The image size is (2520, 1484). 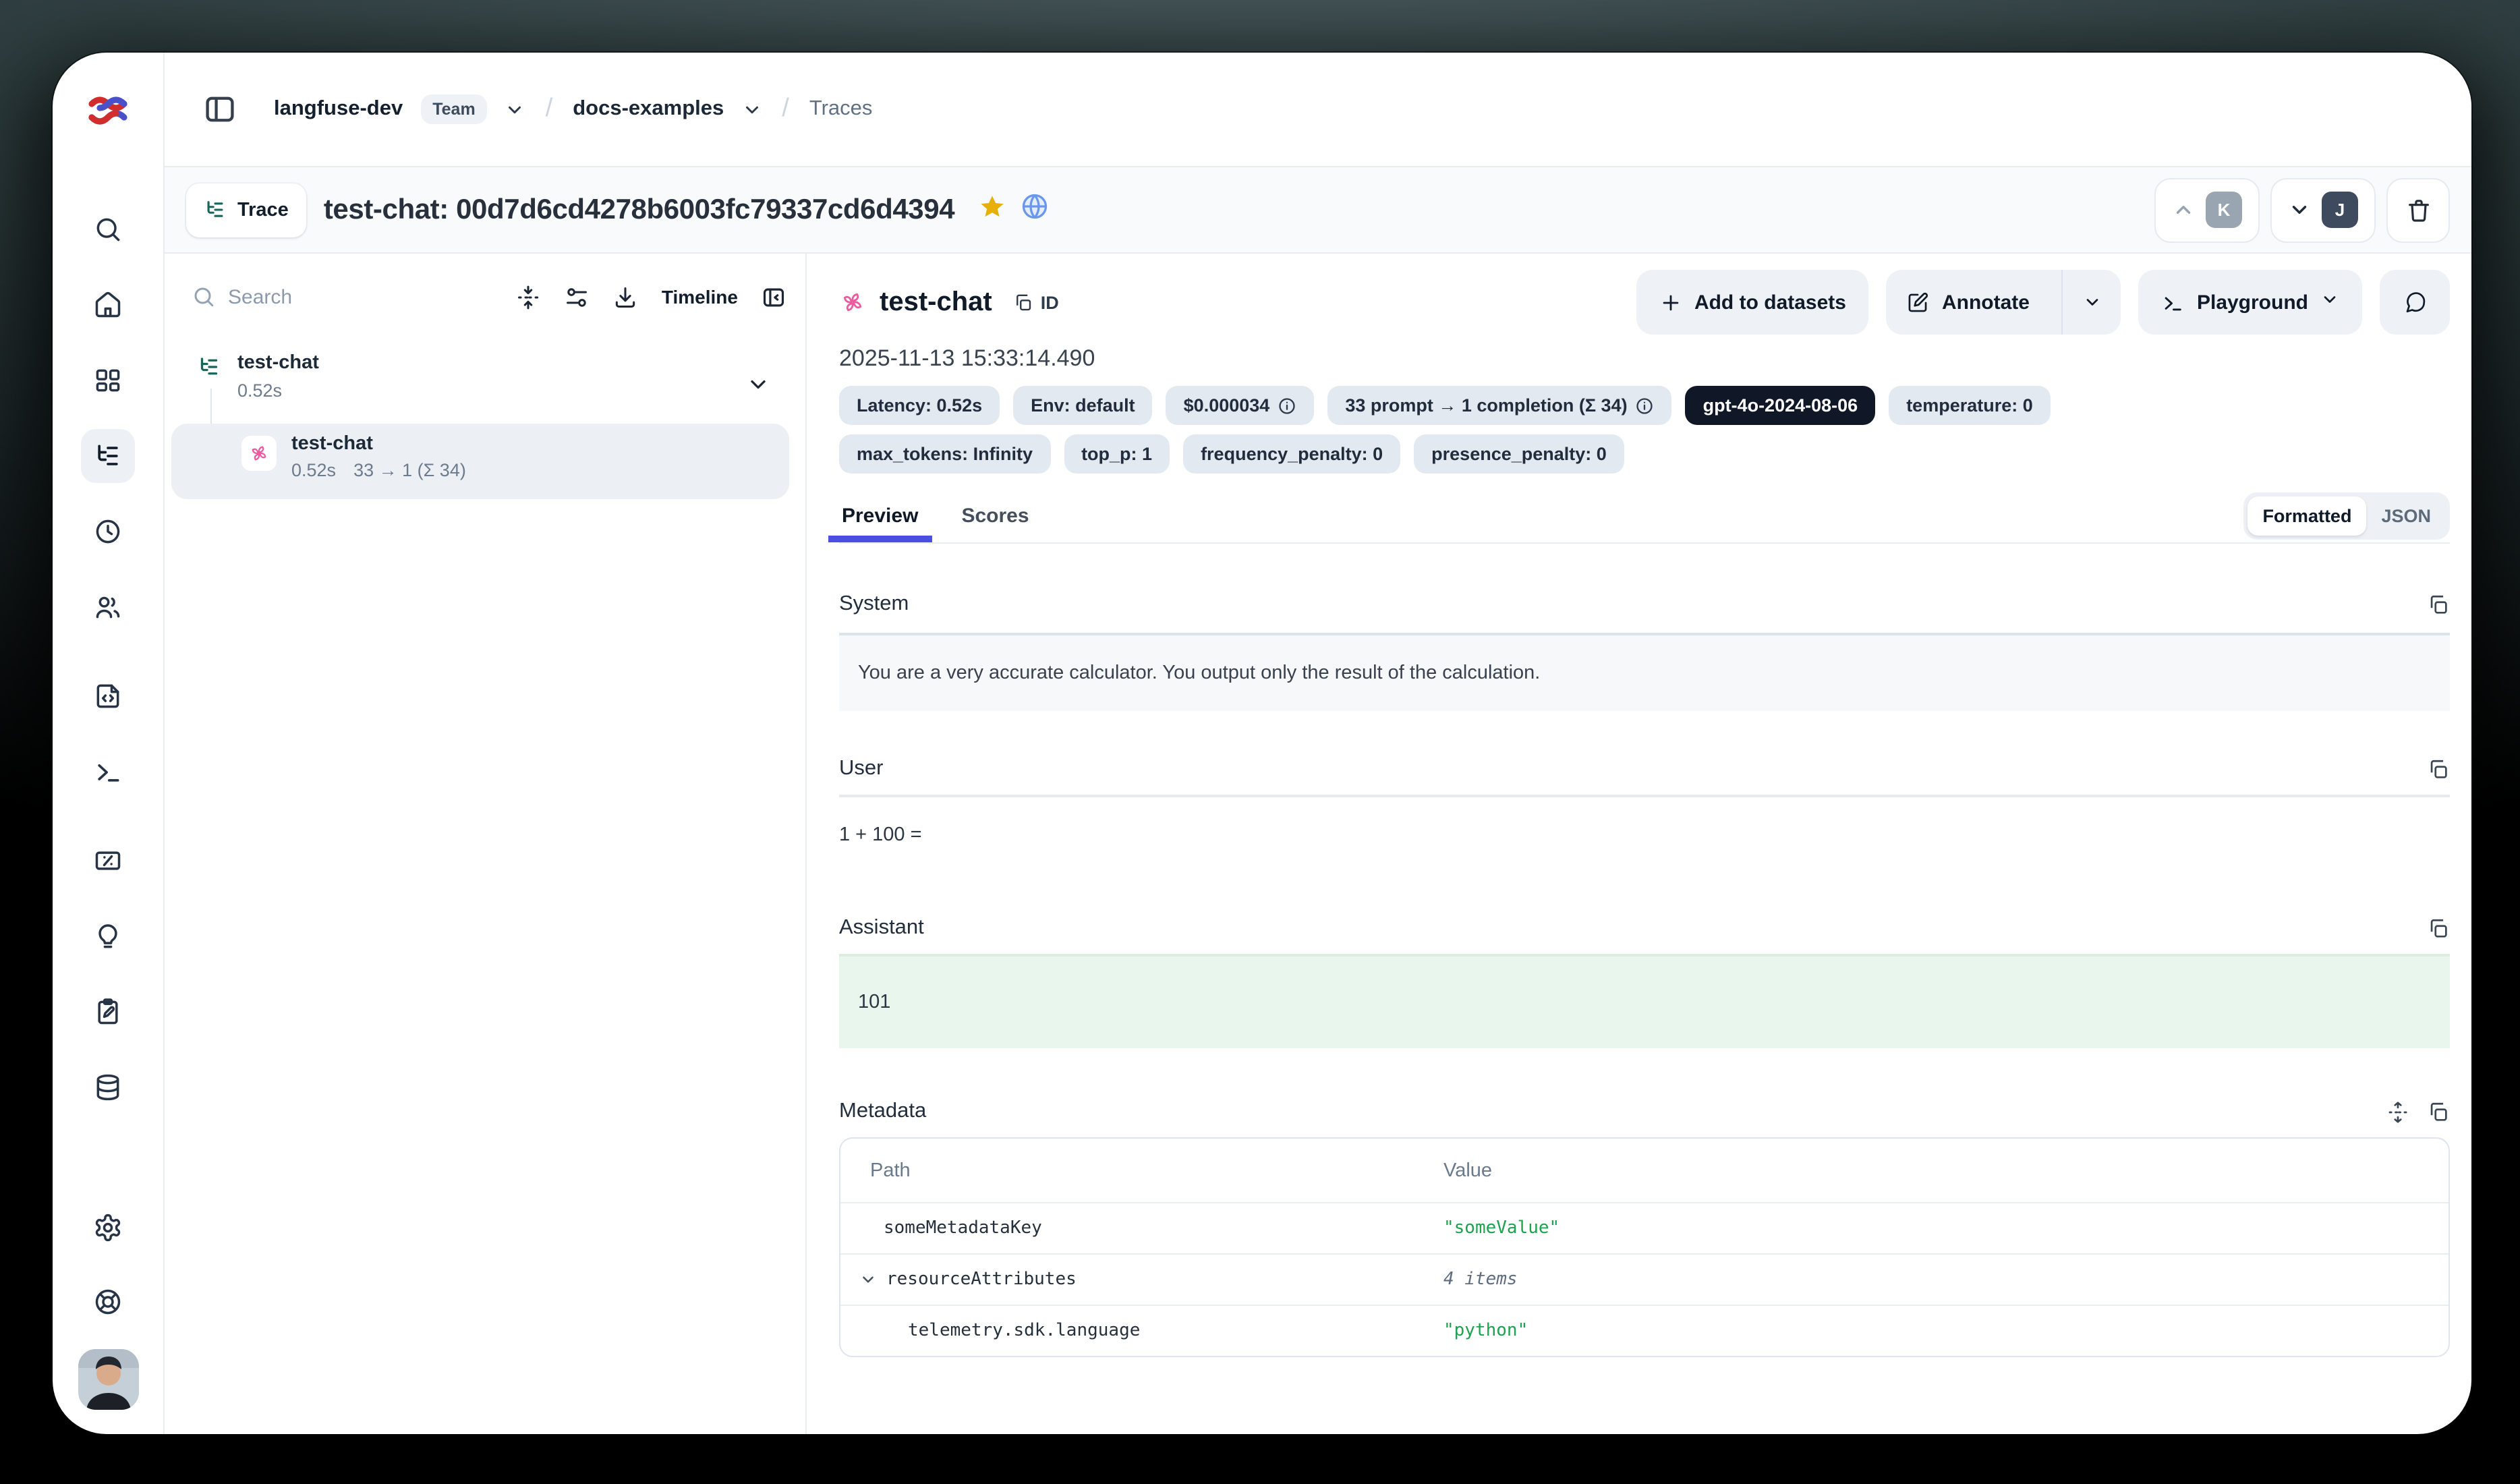 I want to click on sidebar-bottom, so click(x=108, y=1318).